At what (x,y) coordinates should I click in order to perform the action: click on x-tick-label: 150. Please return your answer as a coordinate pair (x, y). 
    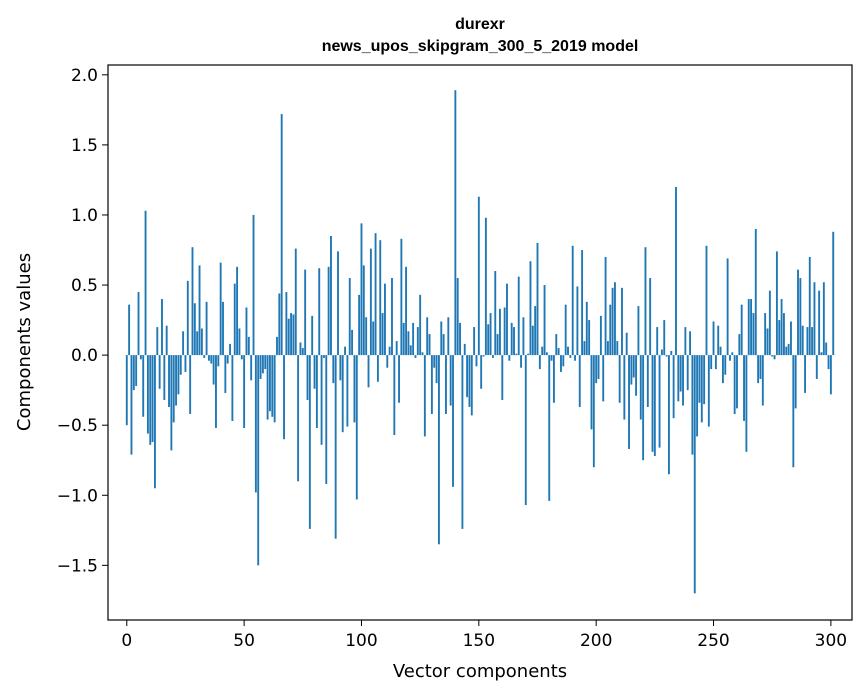
    Looking at the image, I should click on (479, 641).